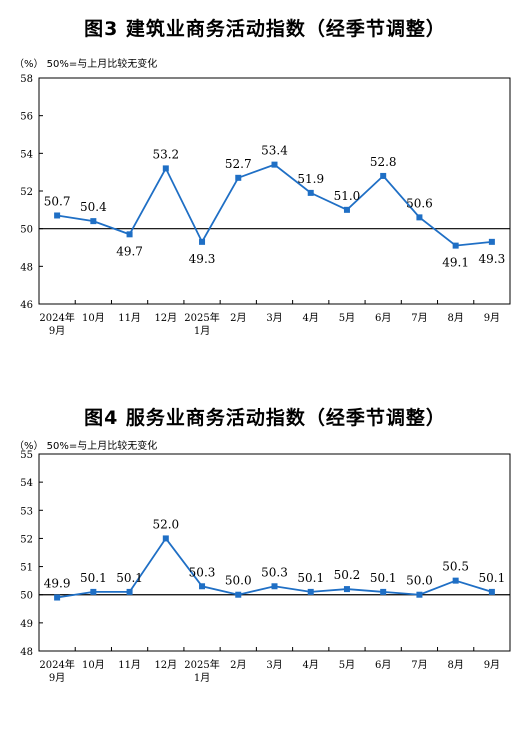  I want to click on data-label: 49.1, so click(455, 263).